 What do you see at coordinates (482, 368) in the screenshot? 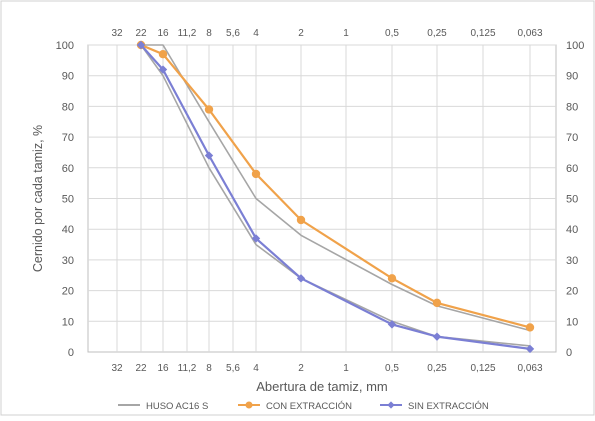
I see `x-tick-label-bottom: 0,125` at bounding box center [482, 368].